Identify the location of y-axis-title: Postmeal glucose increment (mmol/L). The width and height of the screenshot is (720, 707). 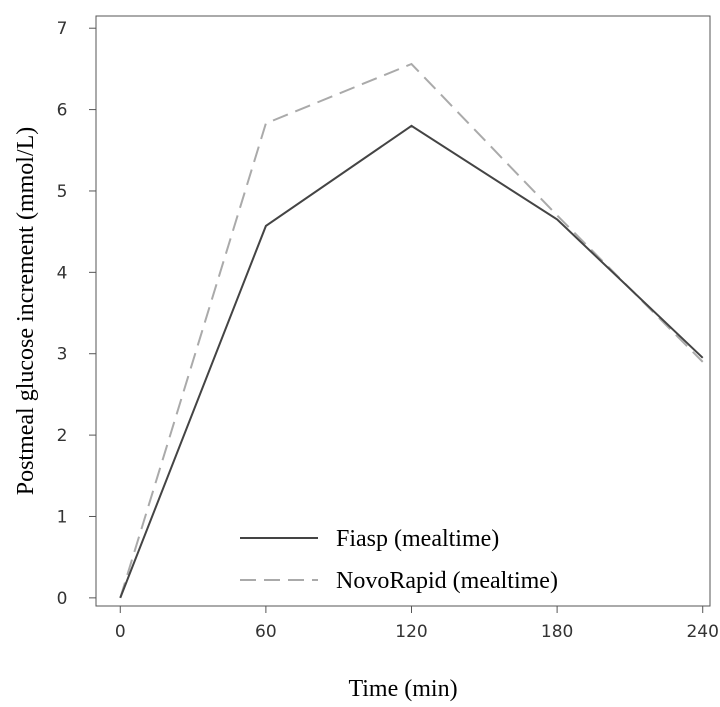
(26, 311).